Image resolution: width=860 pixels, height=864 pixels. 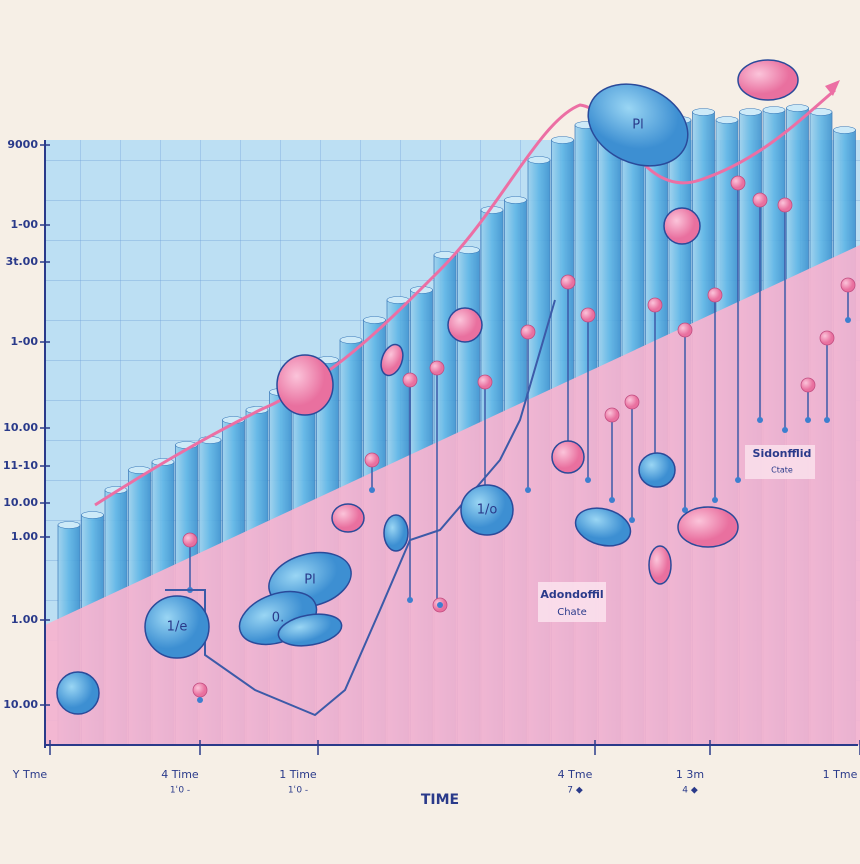 I want to click on x-tick-label: 1 Time, so click(x=298, y=774).